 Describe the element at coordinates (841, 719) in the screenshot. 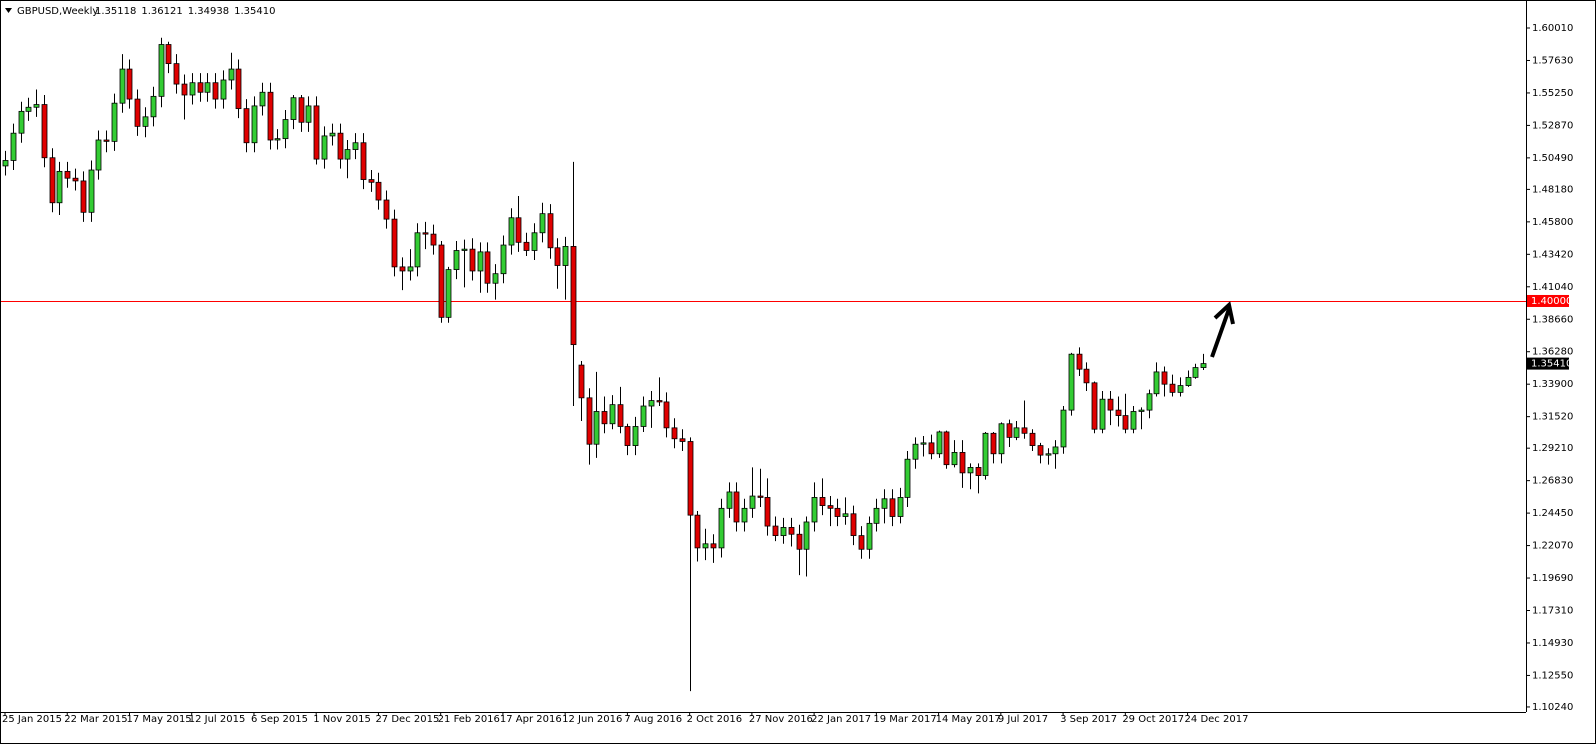

I see `x-tick-label: 22 Jan 2017` at that location.